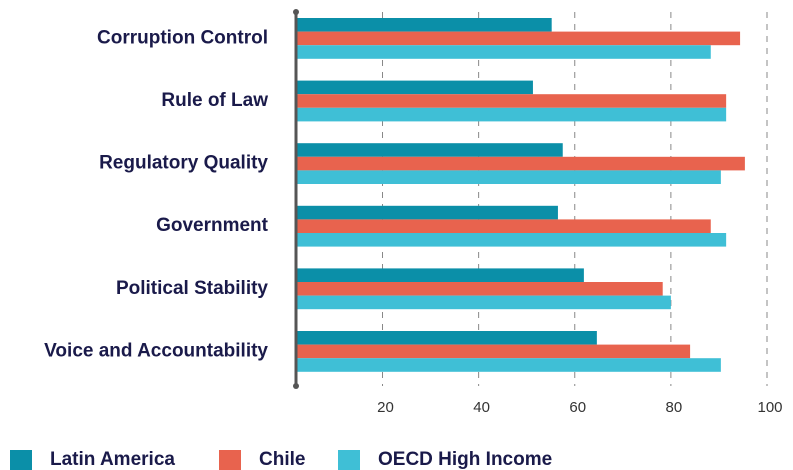 The height and width of the screenshot is (470, 793). I want to click on legend-label: OECD High Income, so click(465, 459).